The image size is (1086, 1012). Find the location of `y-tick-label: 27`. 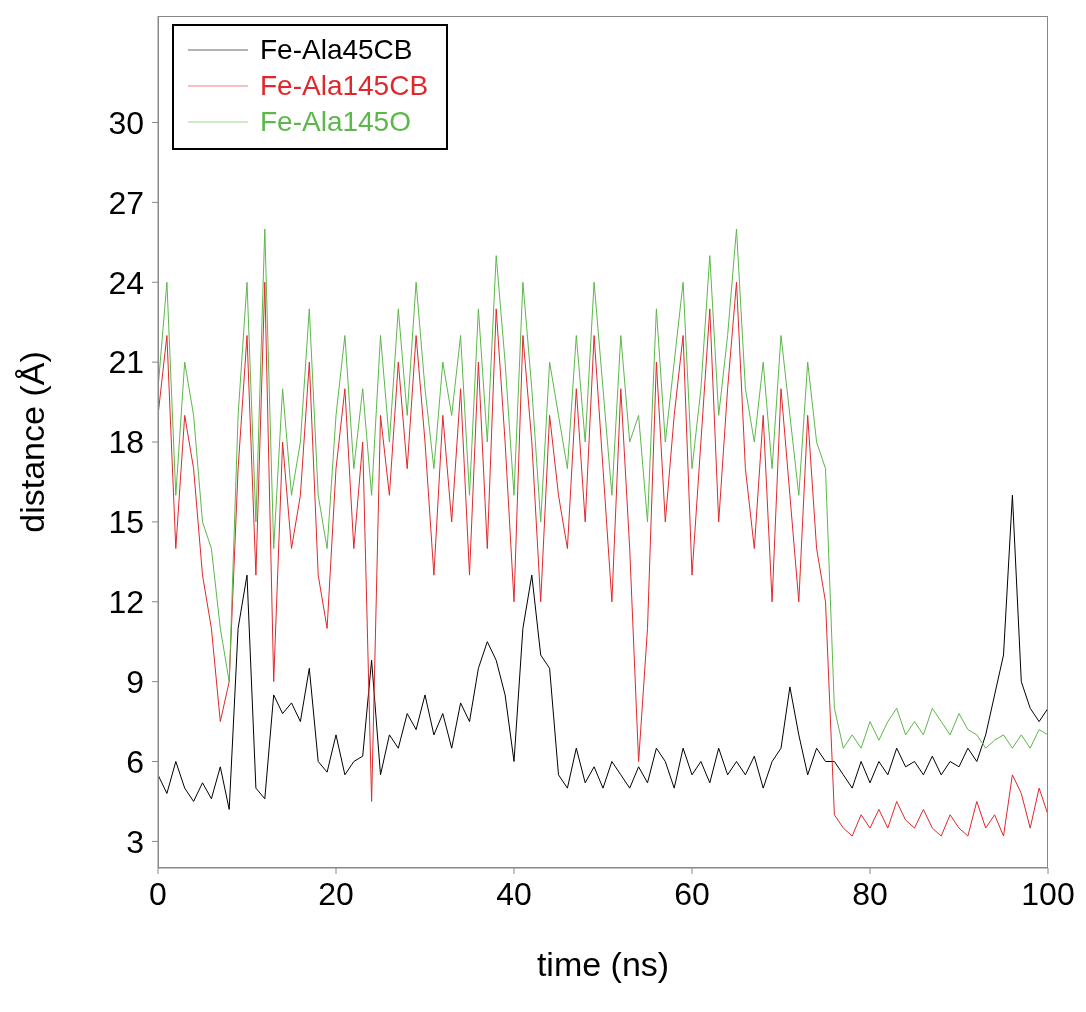

y-tick-label: 27 is located at coordinates (126, 202).